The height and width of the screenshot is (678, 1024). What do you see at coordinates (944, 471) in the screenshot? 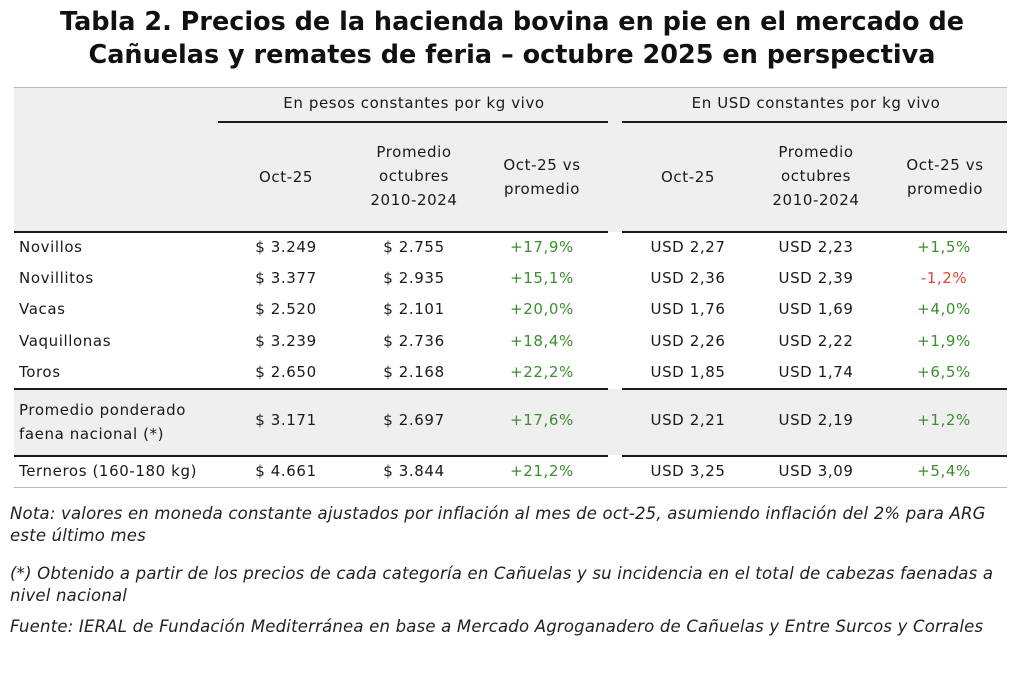
I see `cell-usd-vs: +5,4%` at bounding box center [944, 471].